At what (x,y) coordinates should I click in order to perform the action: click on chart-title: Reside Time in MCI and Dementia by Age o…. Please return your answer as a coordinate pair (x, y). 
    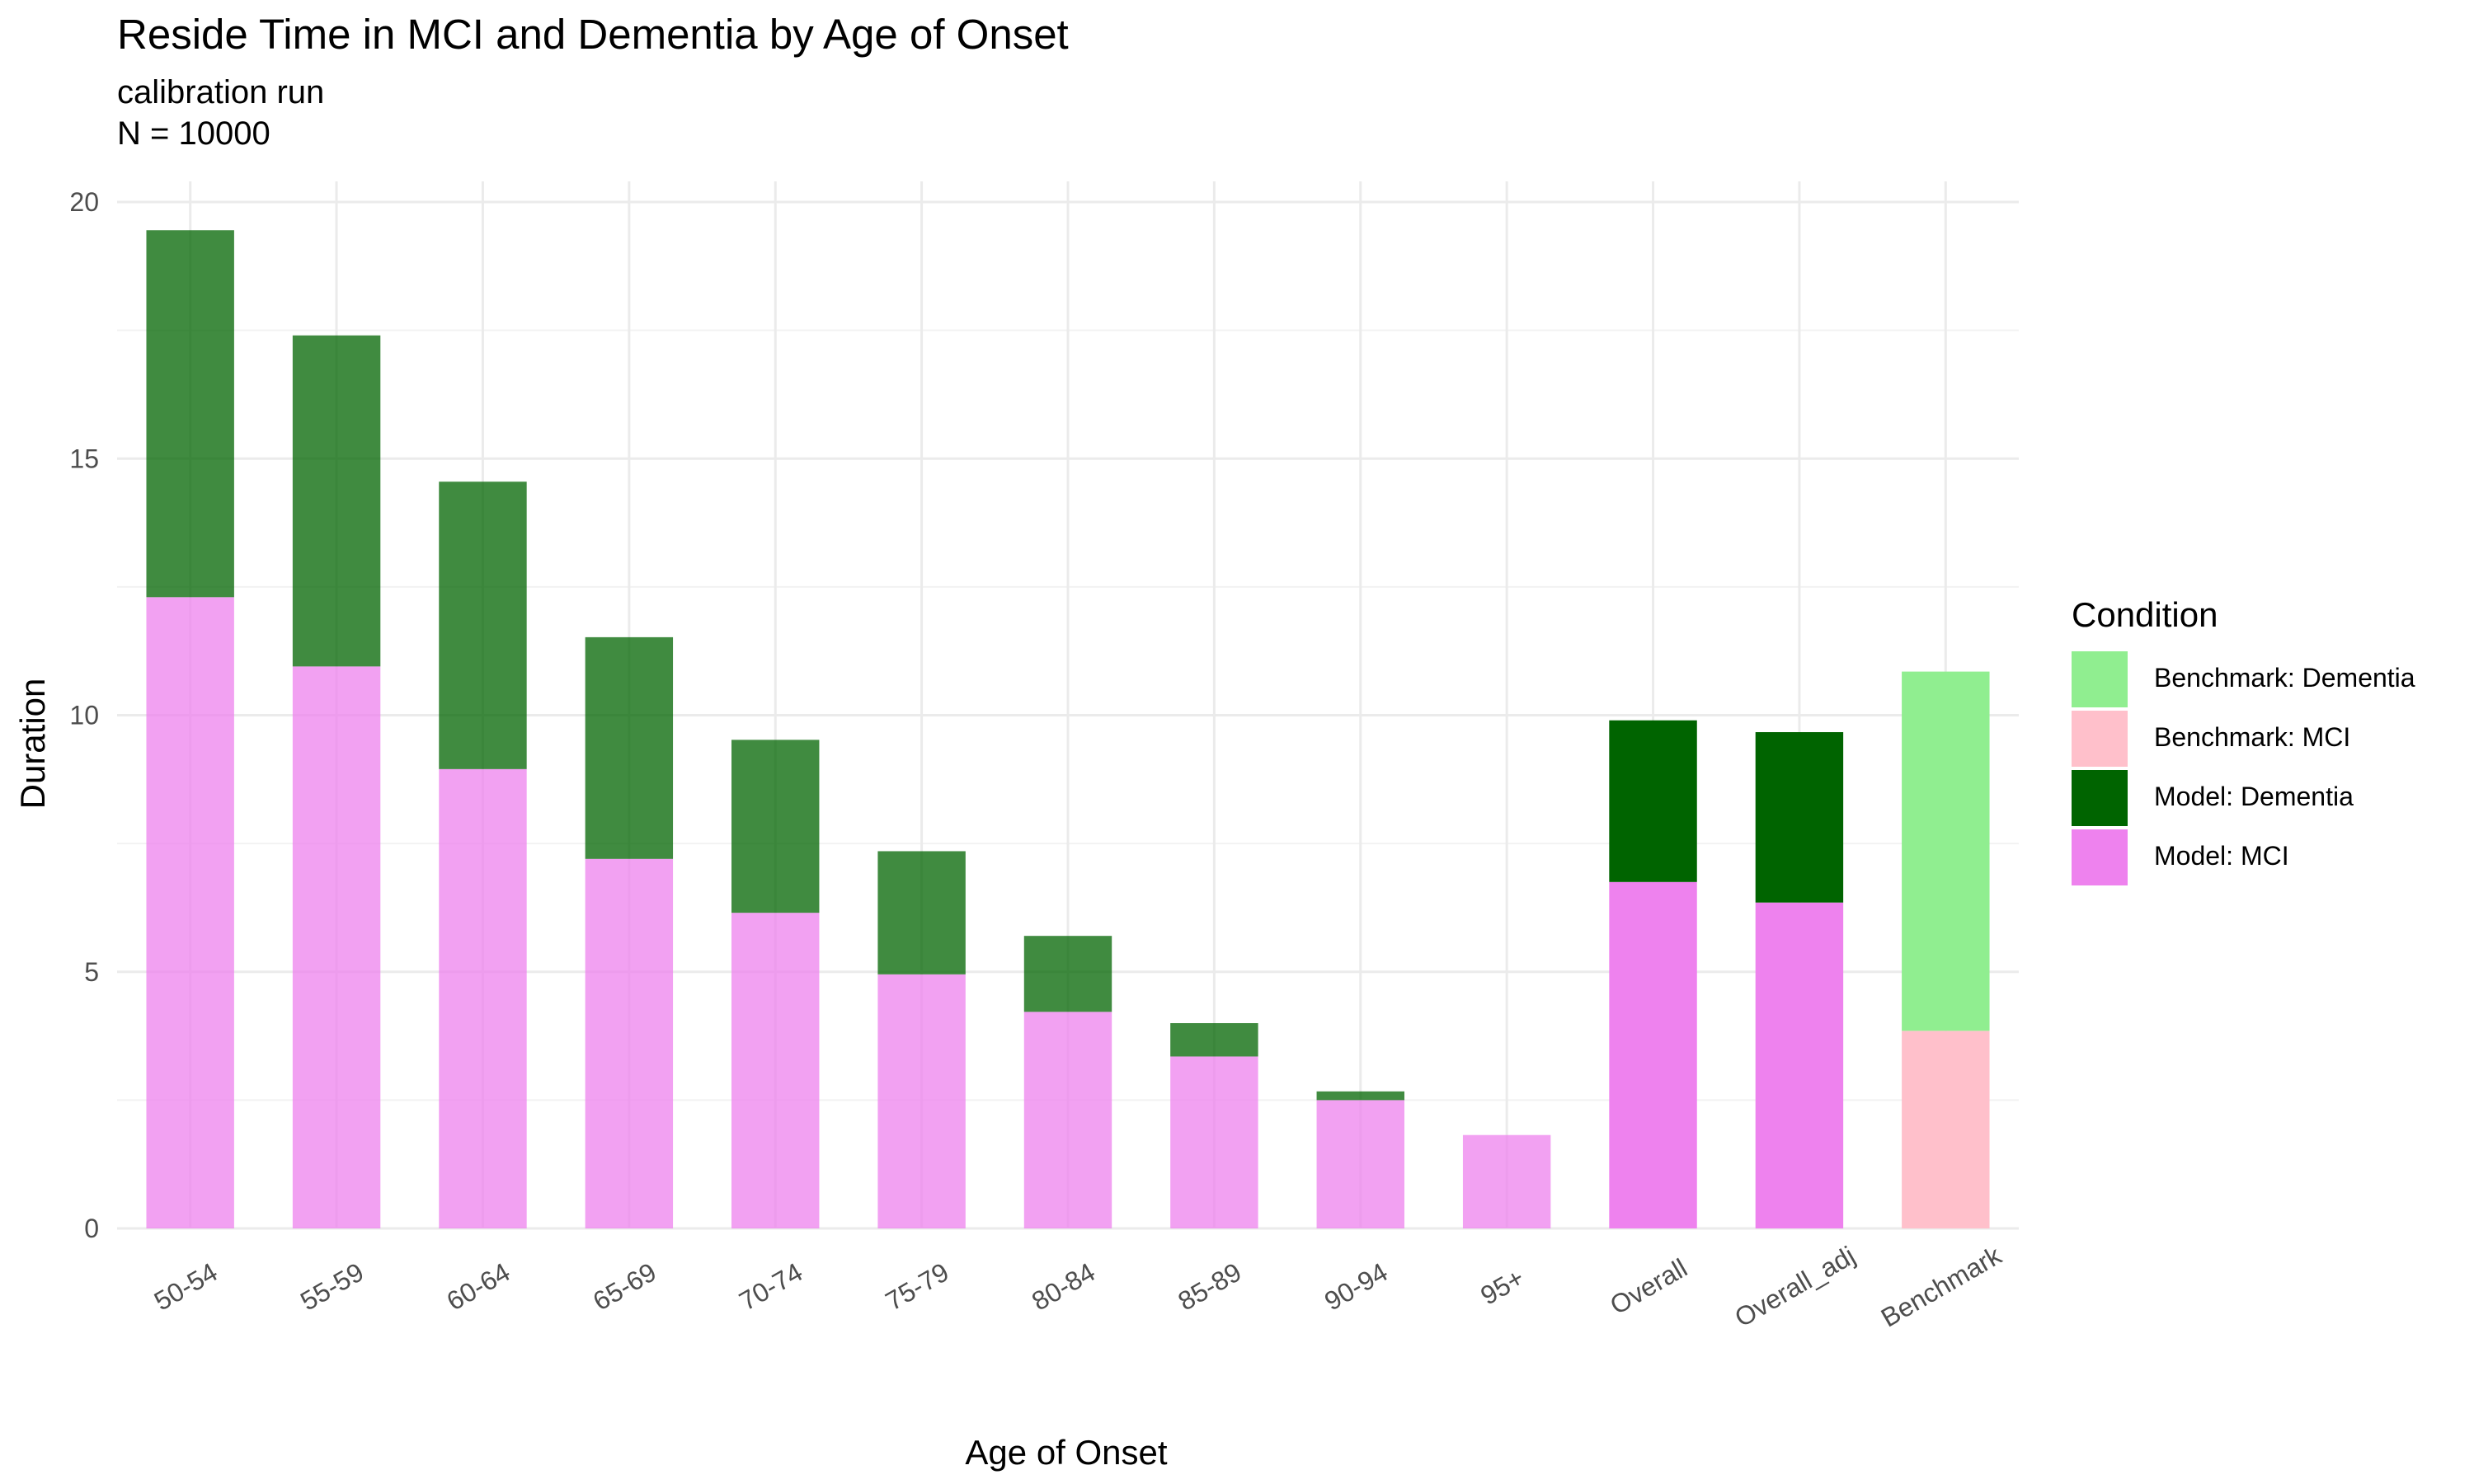
    Looking at the image, I should click on (593, 34).